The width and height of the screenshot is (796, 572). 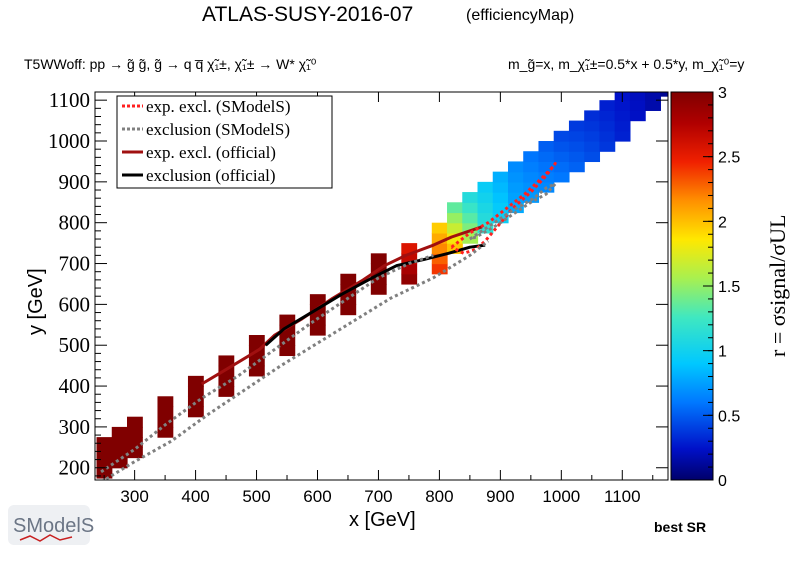 What do you see at coordinates (378, 496) in the screenshot?
I see `x-tick-label: 700` at bounding box center [378, 496].